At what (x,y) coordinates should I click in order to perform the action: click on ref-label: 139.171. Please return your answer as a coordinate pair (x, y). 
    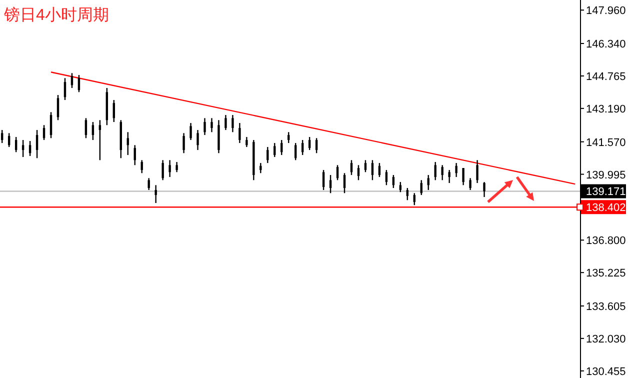
    Looking at the image, I should click on (603, 191).